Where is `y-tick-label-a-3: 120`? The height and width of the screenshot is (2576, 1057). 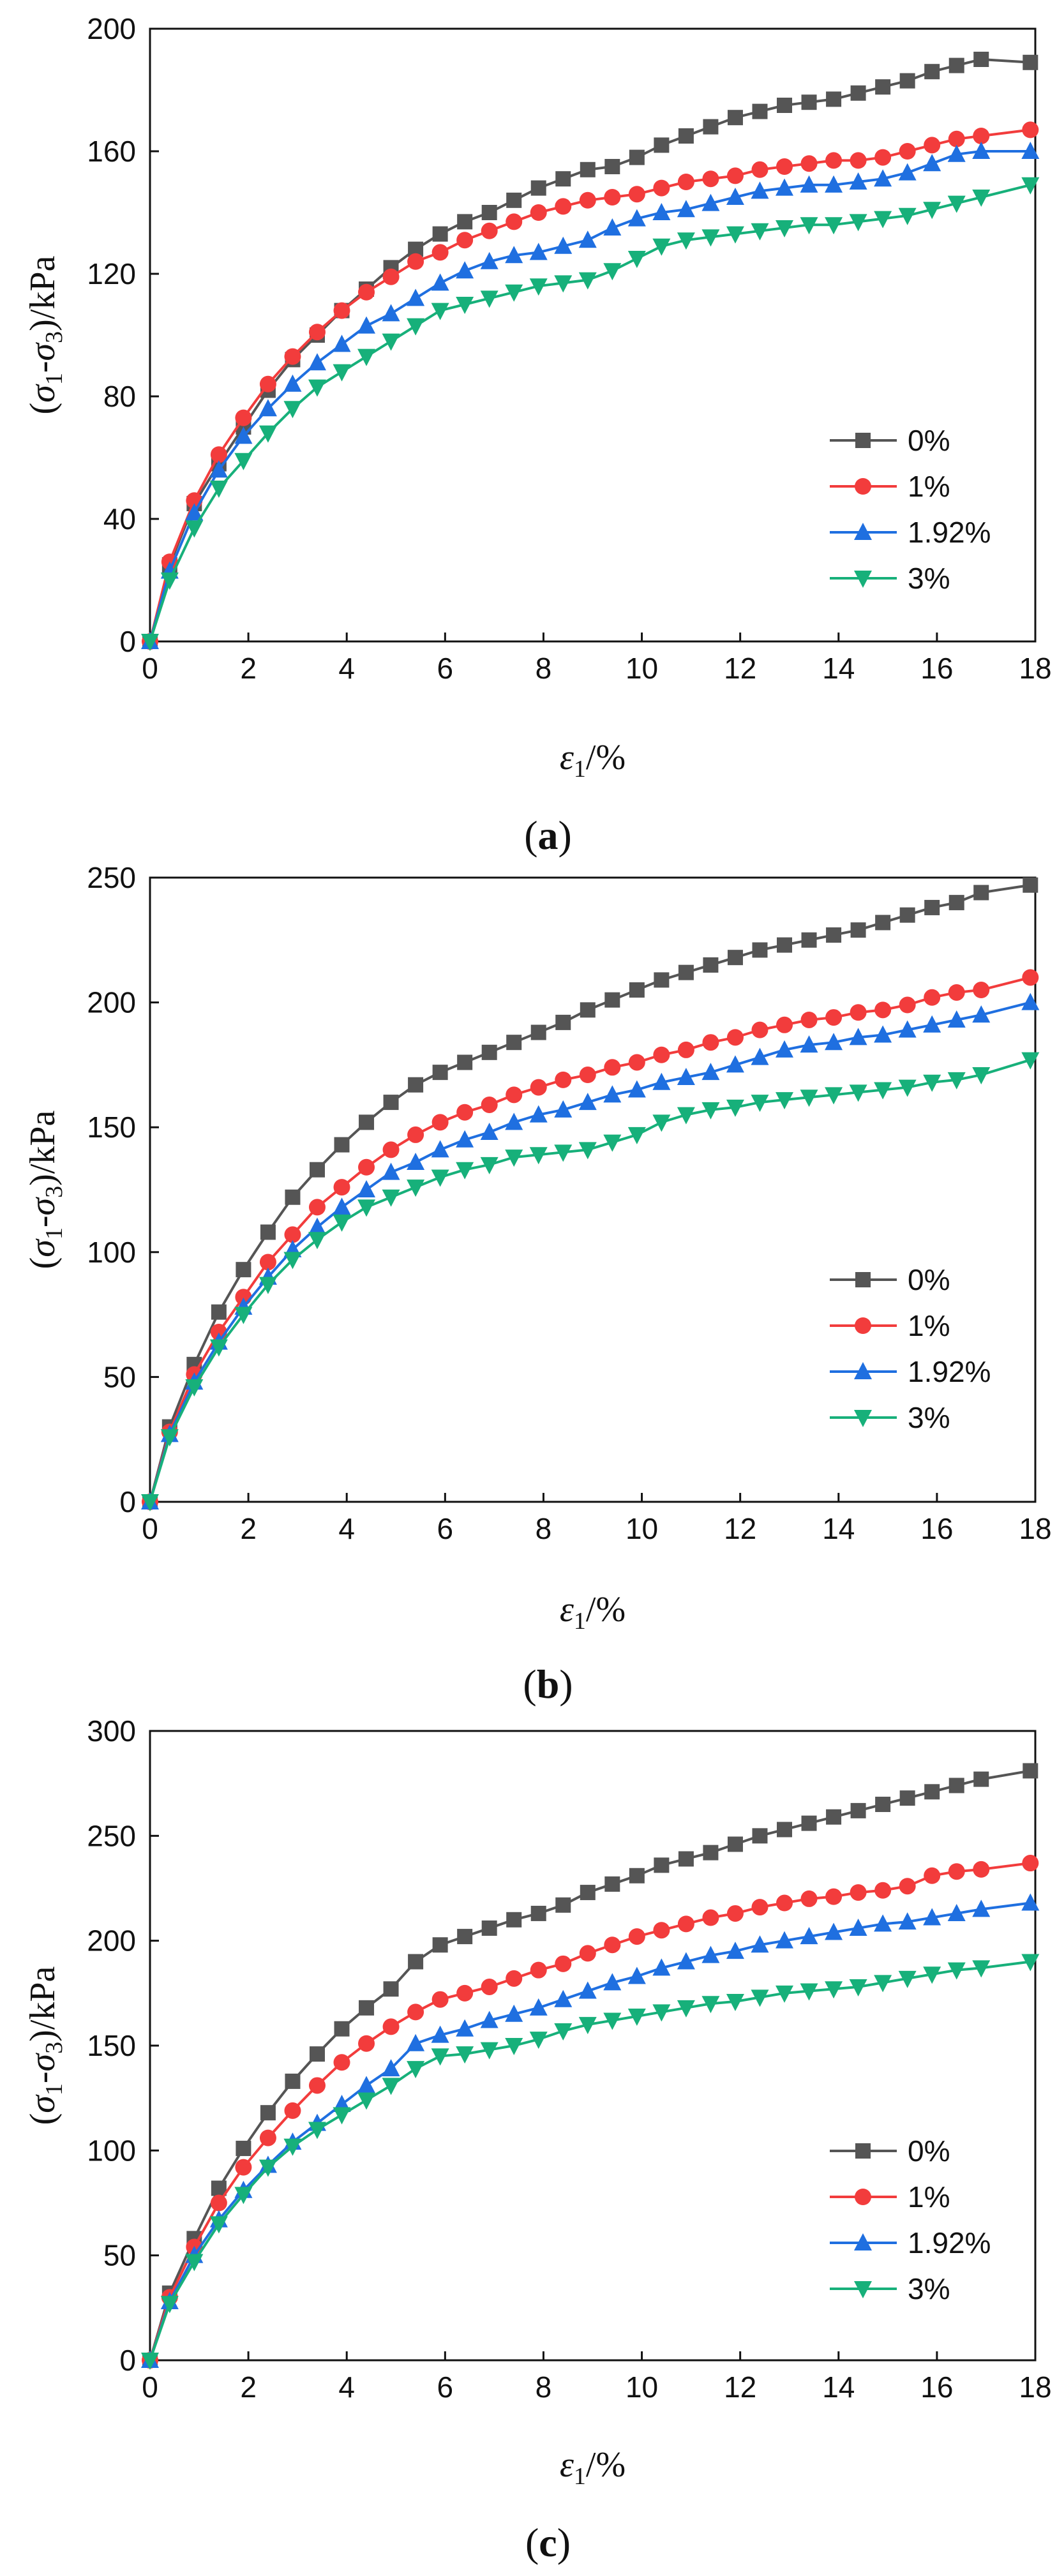
y-tick-label-a-3: 120 is located at coordinates (111, 273).